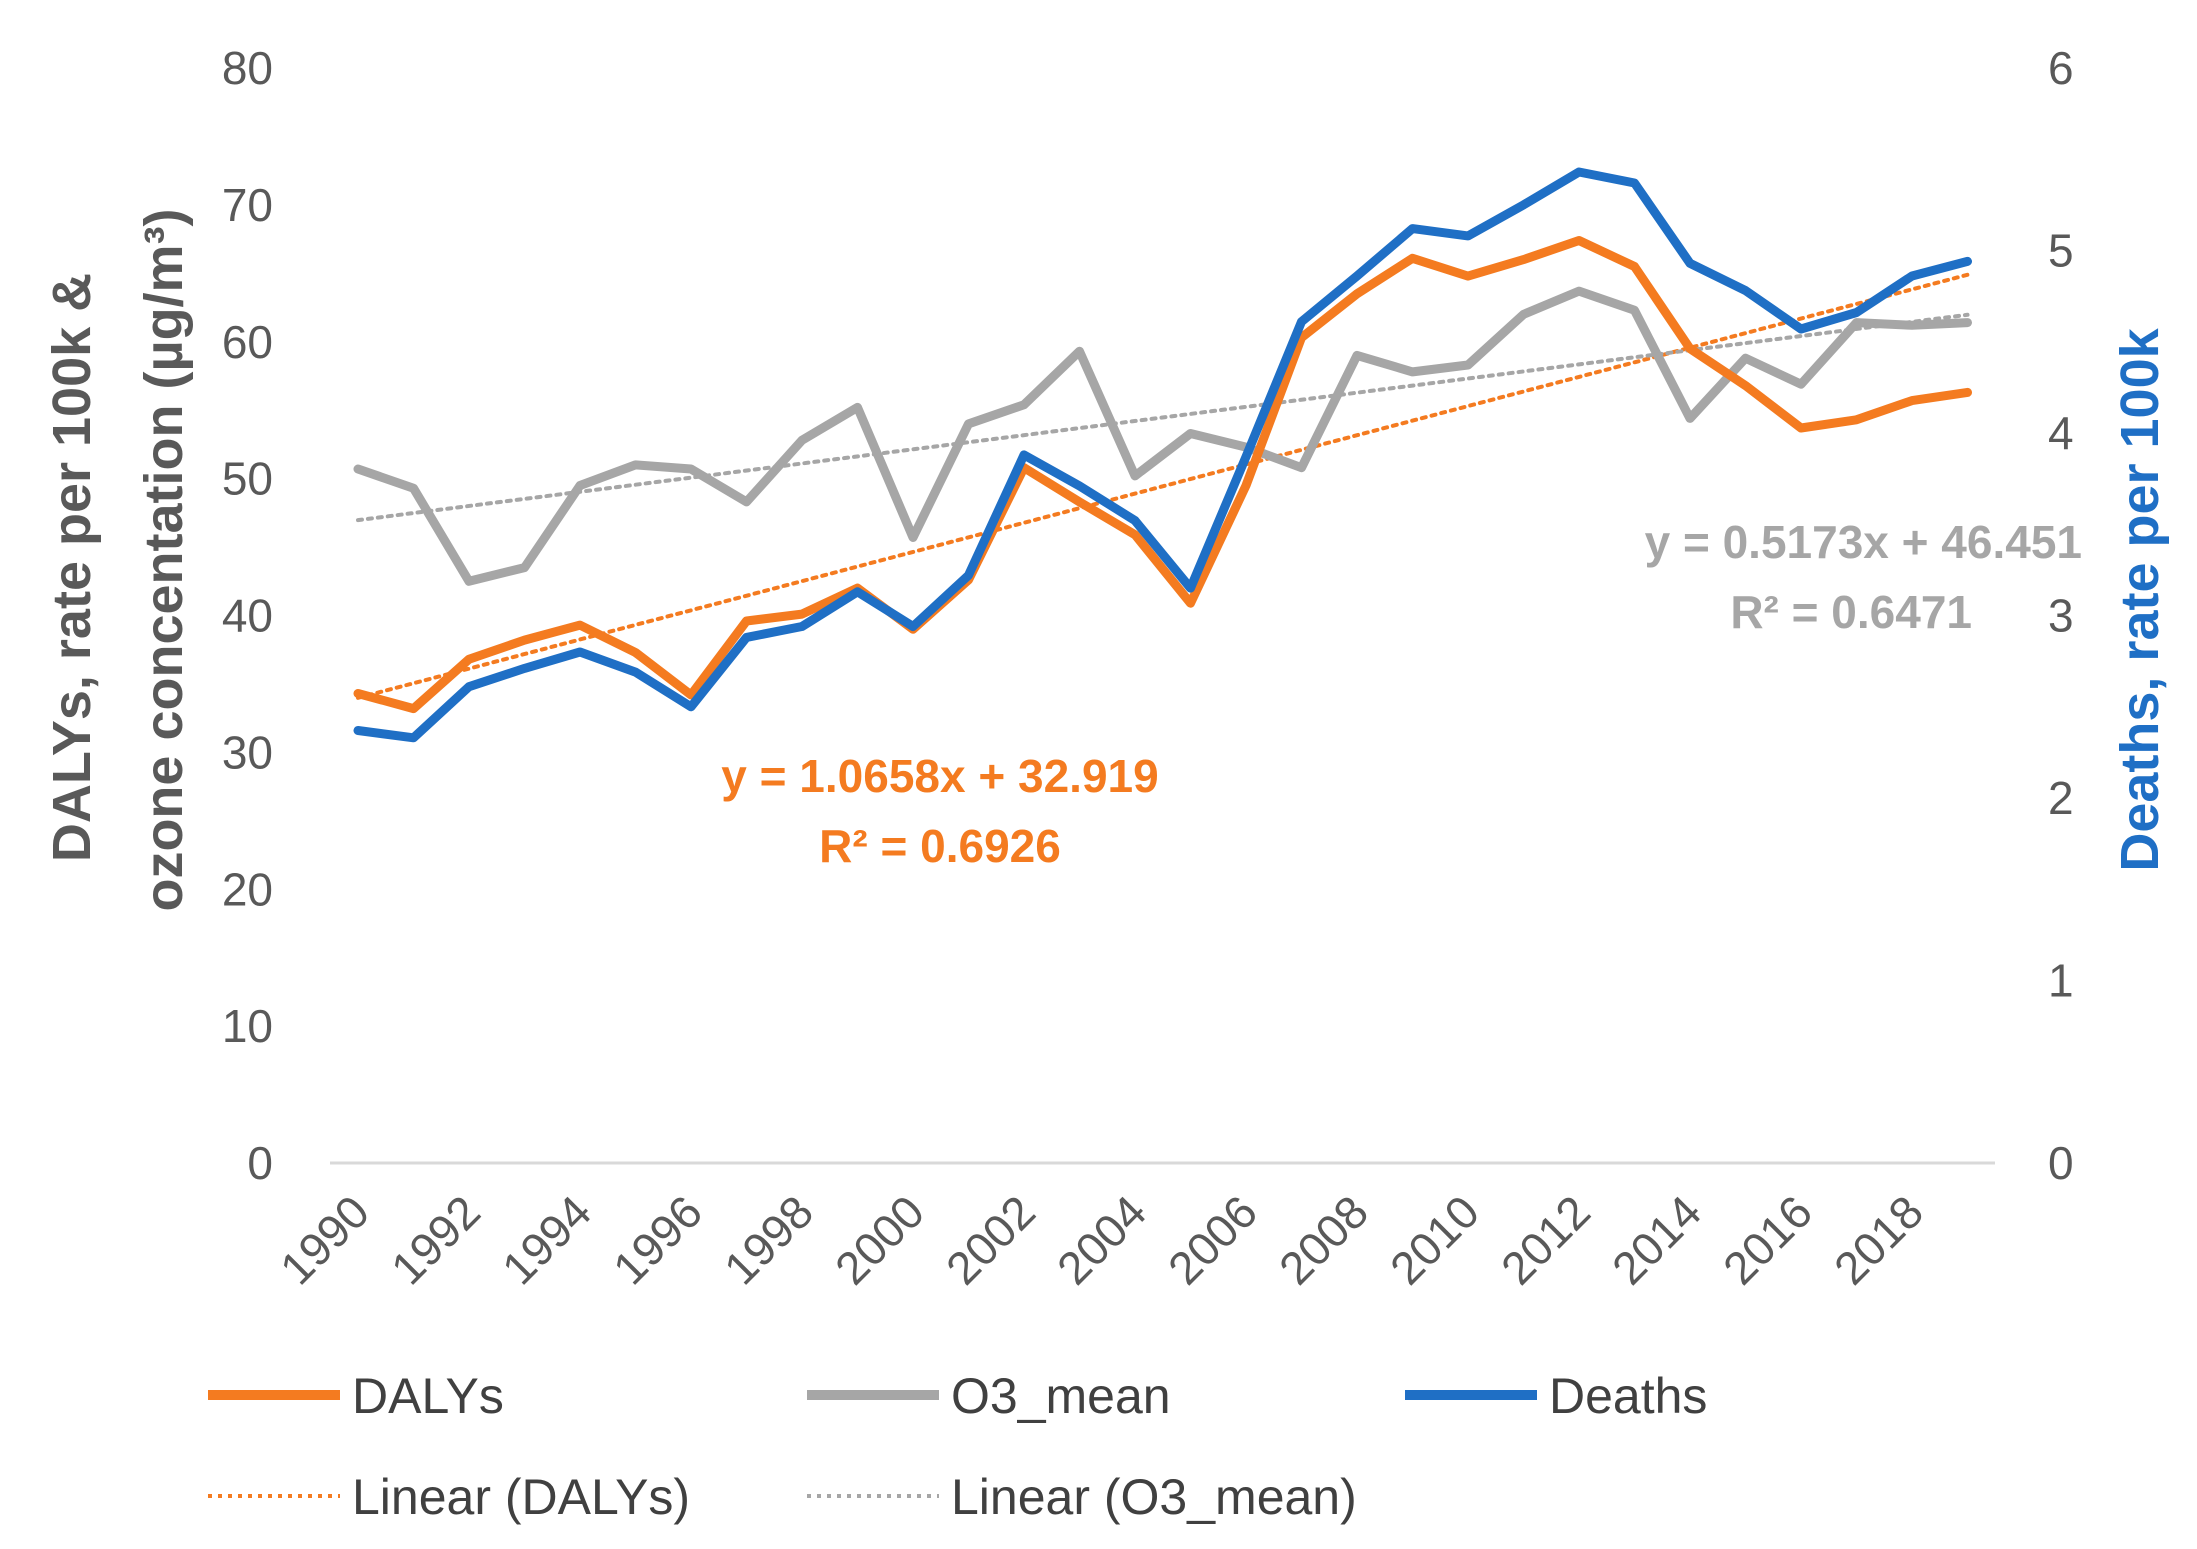 Image resolution: width=2197 pixels, height=1549 pixels. What do you see at coordinates (1434, 1239) in the screenshot?
I see `x-tick-label: 2010` at bounding box center [1434, 1239].